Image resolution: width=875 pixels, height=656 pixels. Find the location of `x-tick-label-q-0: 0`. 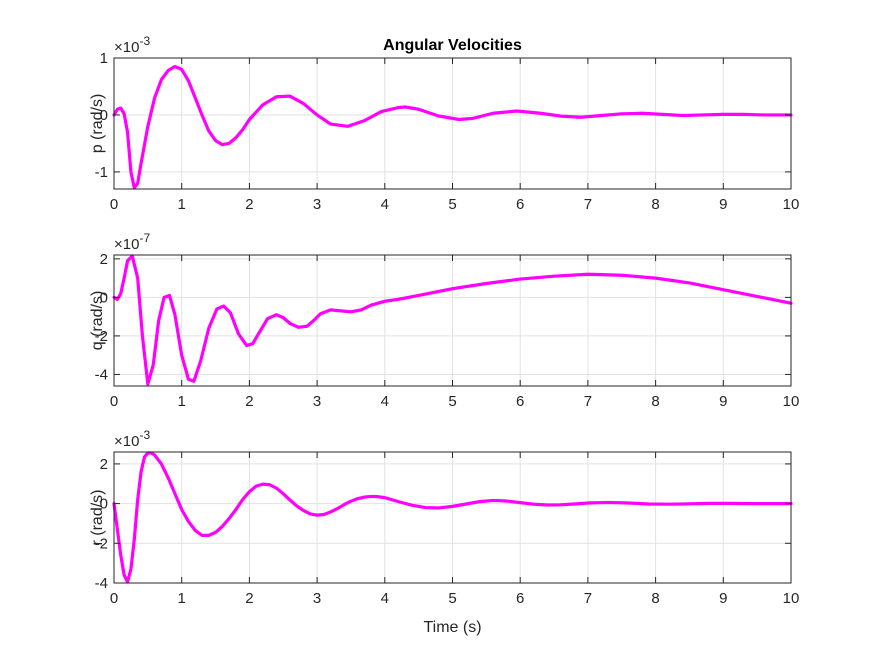

x-tick-label-q-0: 0 is located at coordinates (114, 401).